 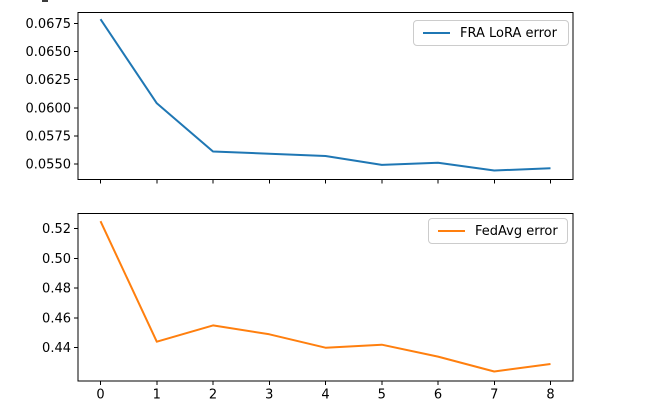 What do you see at coordinates (325, 395) in the screenshot?
I see `x-tick-label: 4` at bounding box center [325, 395].